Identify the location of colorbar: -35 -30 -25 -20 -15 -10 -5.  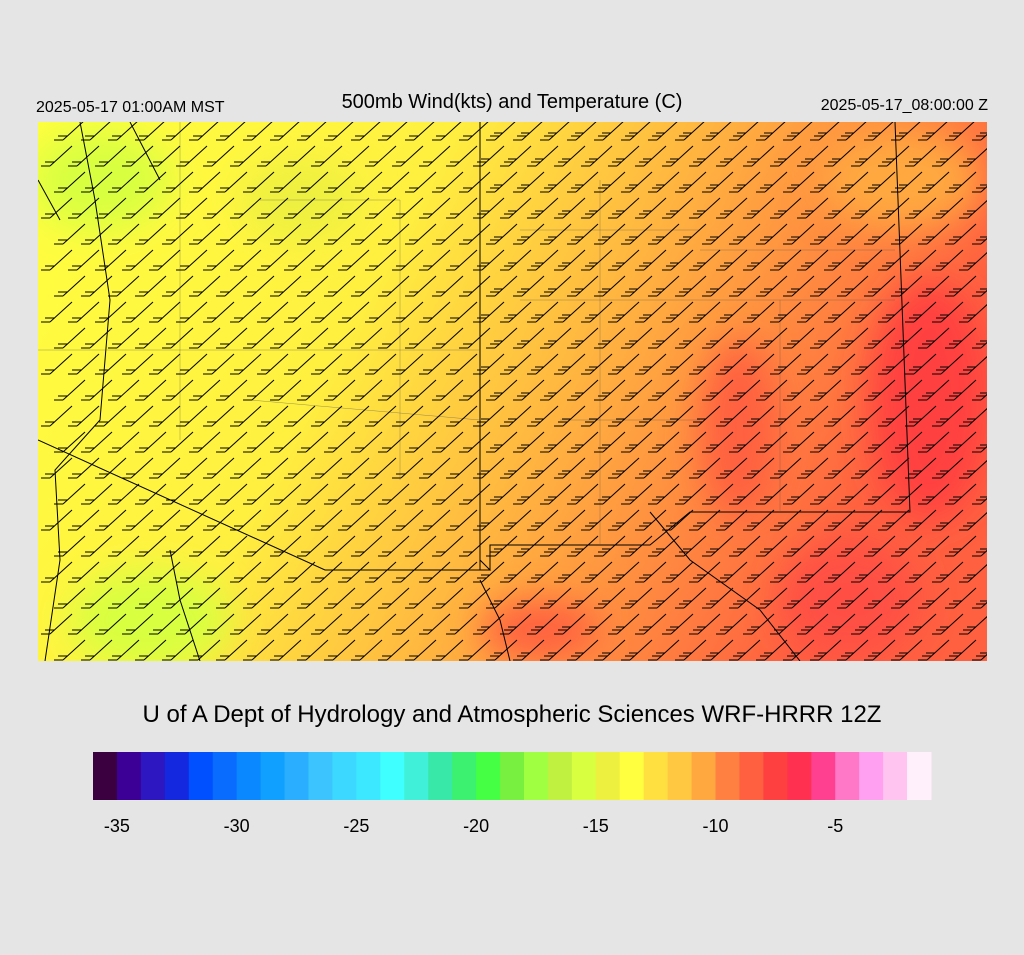
(512, 794).